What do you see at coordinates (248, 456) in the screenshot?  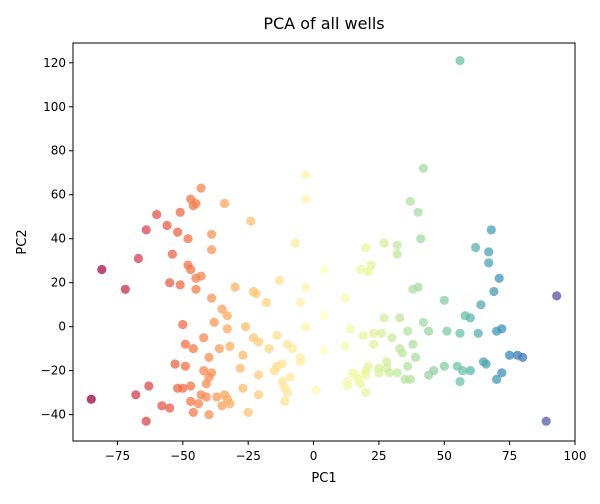 I see `x-tick-label: −25` at bounding box center [248, 456].